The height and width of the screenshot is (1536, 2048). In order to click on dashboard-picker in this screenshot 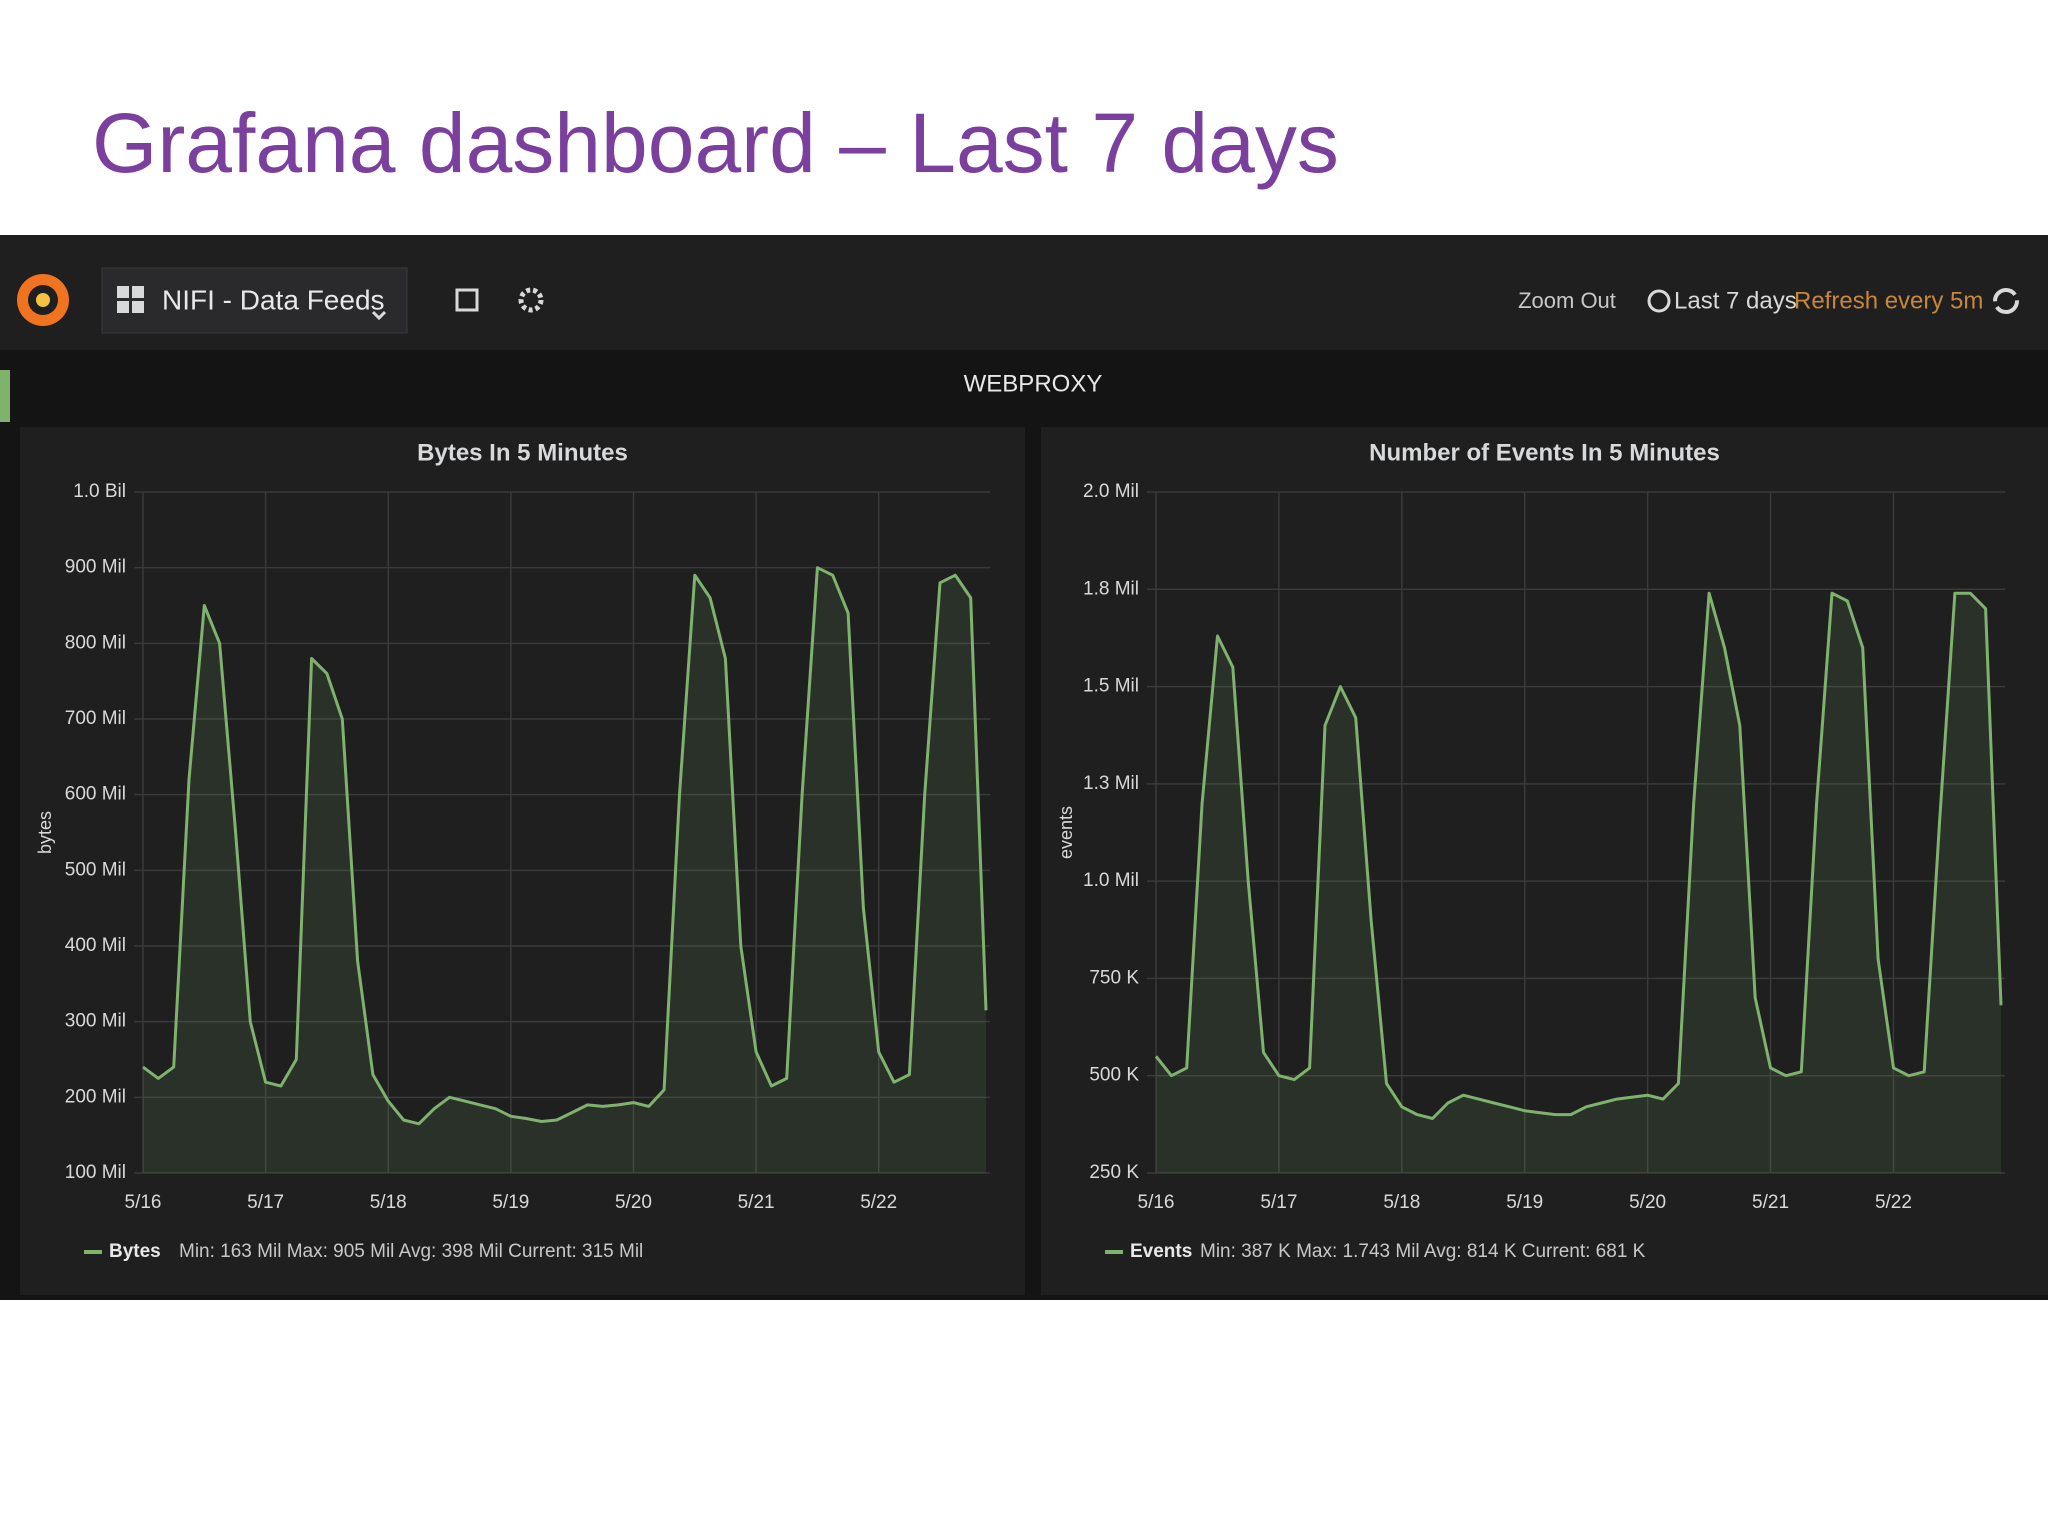, I will do `click(254, 300)`.